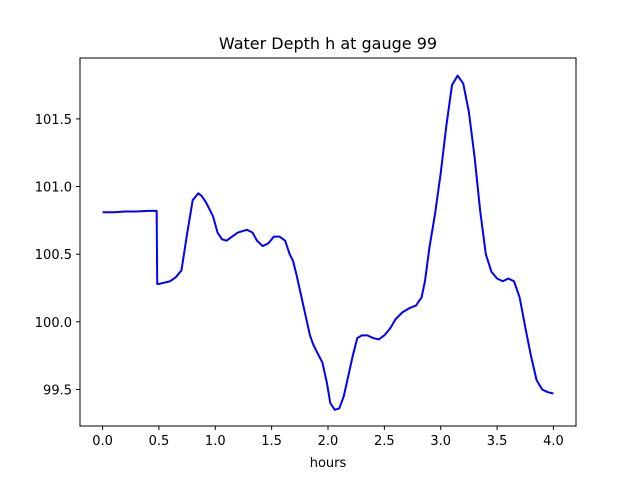  What do you see at coordinates (102, 441) in the screenshot?
I see `x-tick-label: 0.0` at bounding box center [102, 441].